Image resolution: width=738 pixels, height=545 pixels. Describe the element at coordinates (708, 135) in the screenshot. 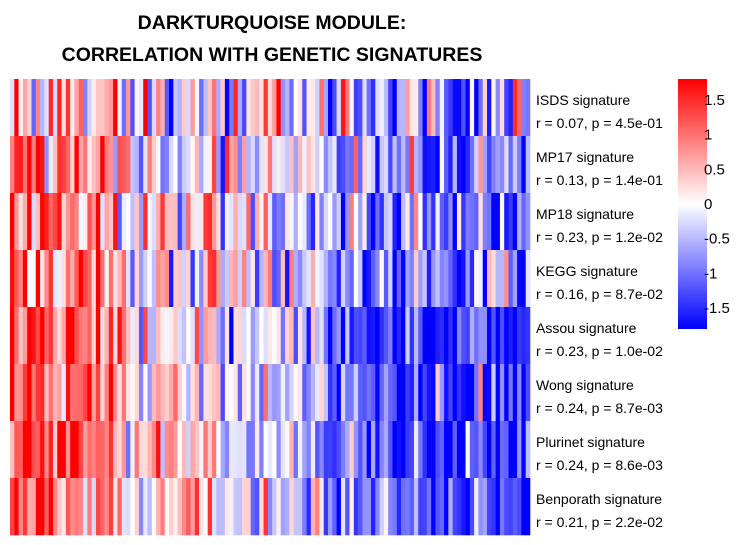

I see `legend-tick-label: 1` at that location.